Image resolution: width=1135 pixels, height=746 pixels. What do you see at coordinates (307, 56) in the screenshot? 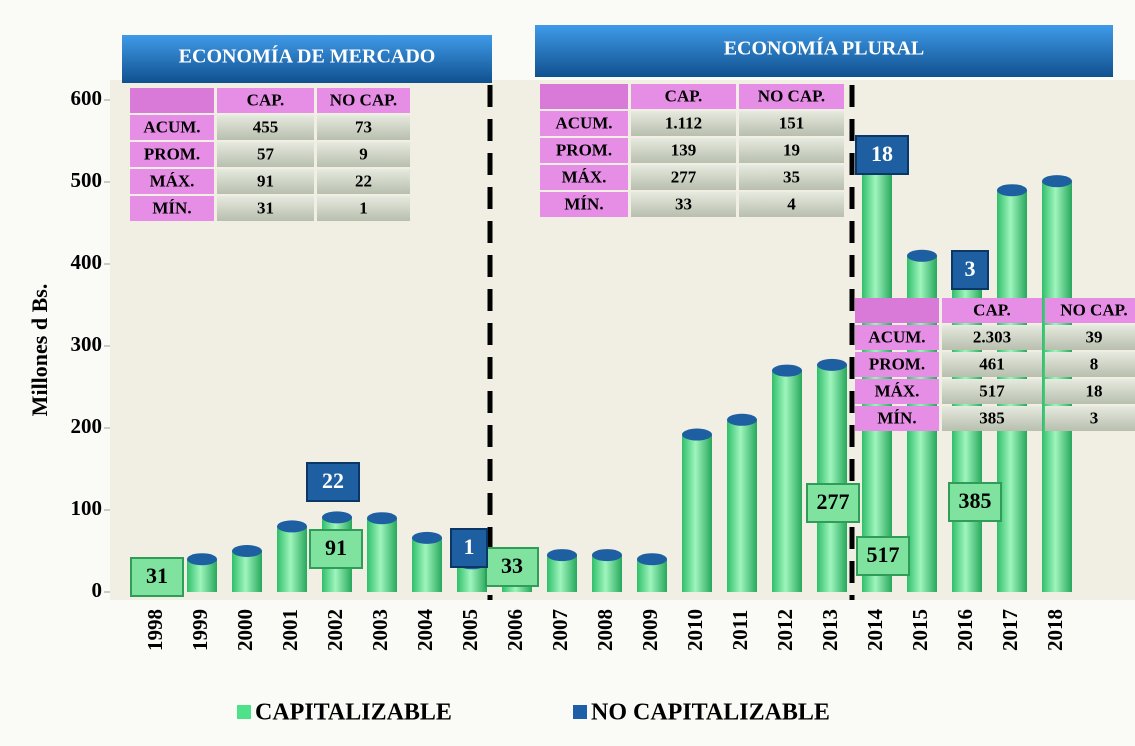
I see `banner-text: ECONOMÍA DE MERCADO` at bounding box center [307, 56].